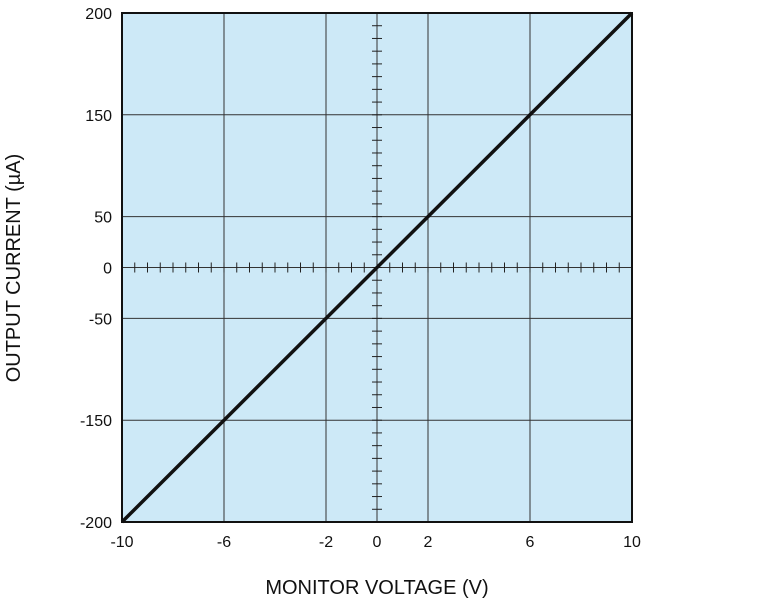 This screenshot has width=768, height=603. I want to click on y-tick-label: -200, so click(96, 523).